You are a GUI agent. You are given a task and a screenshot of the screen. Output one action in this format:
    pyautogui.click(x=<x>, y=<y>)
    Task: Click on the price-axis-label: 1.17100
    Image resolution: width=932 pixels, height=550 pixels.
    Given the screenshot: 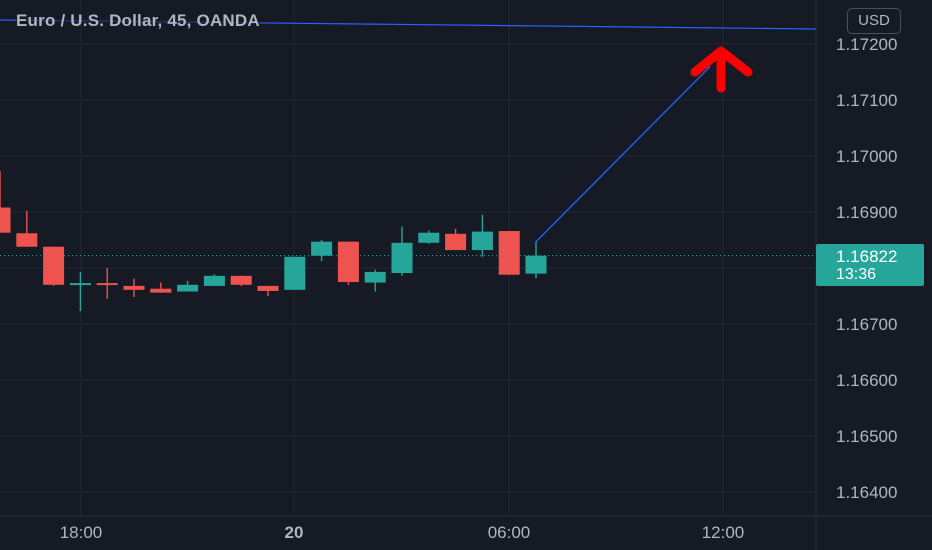 What is the action you would take?
    pyautogui.click(x=866, y=100)
    